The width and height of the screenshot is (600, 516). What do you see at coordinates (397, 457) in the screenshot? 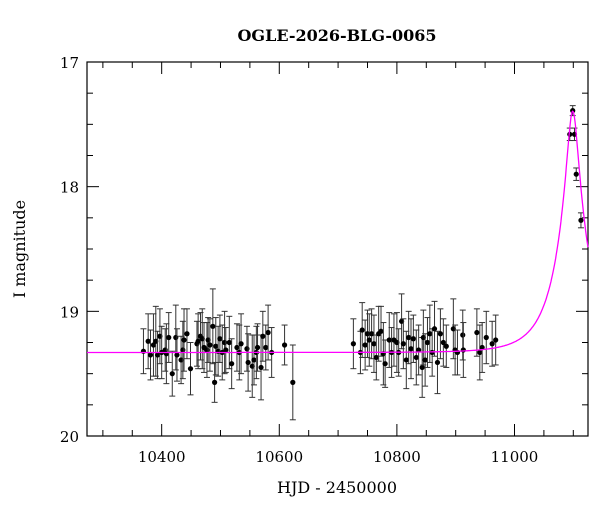
I see `x-tick-label: 10800` at bounding box center [397, 457].